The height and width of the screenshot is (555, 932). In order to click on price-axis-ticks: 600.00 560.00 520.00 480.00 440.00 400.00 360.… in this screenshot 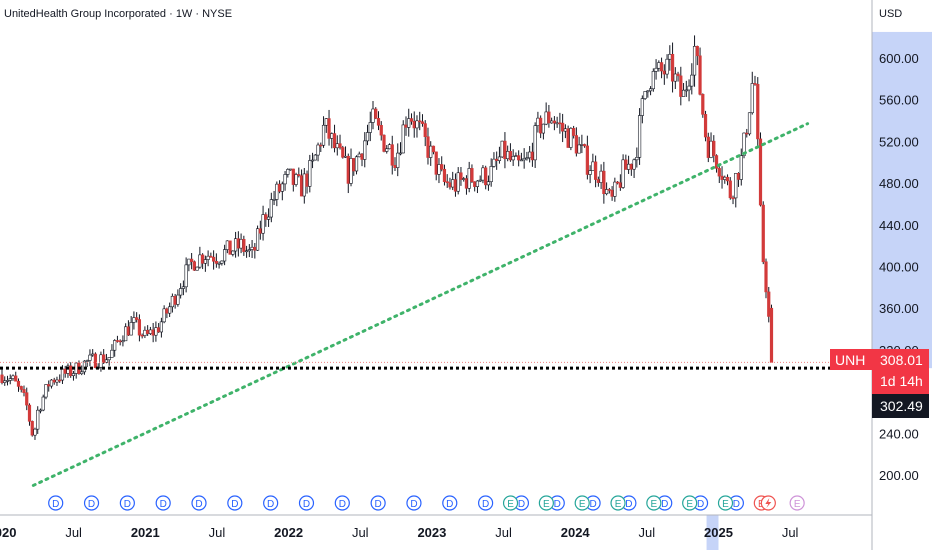, I will do `click(899, 267)`.